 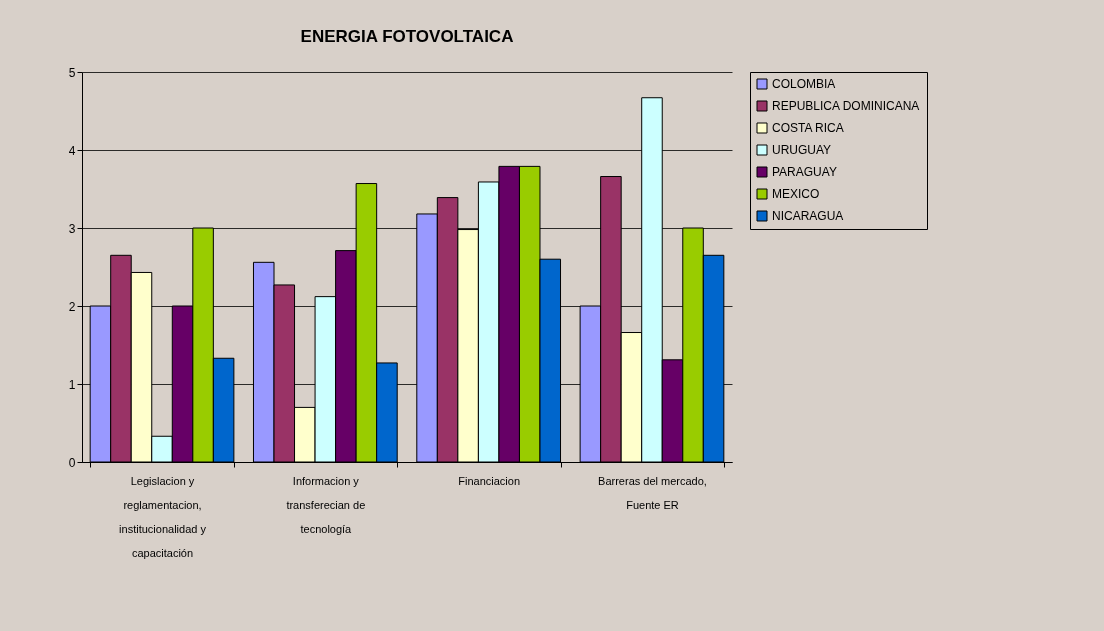 I want to click on legend-label: REPUBLICA DOMINICANA, so click(x=846, y=106).